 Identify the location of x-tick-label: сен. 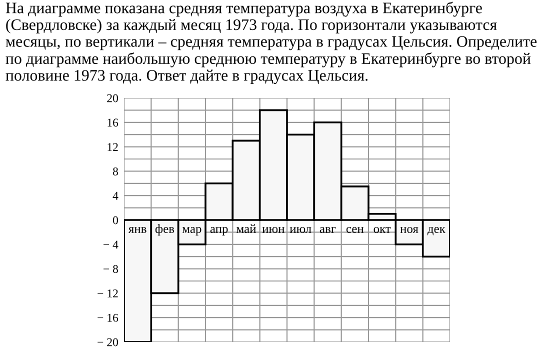
(355, 229).